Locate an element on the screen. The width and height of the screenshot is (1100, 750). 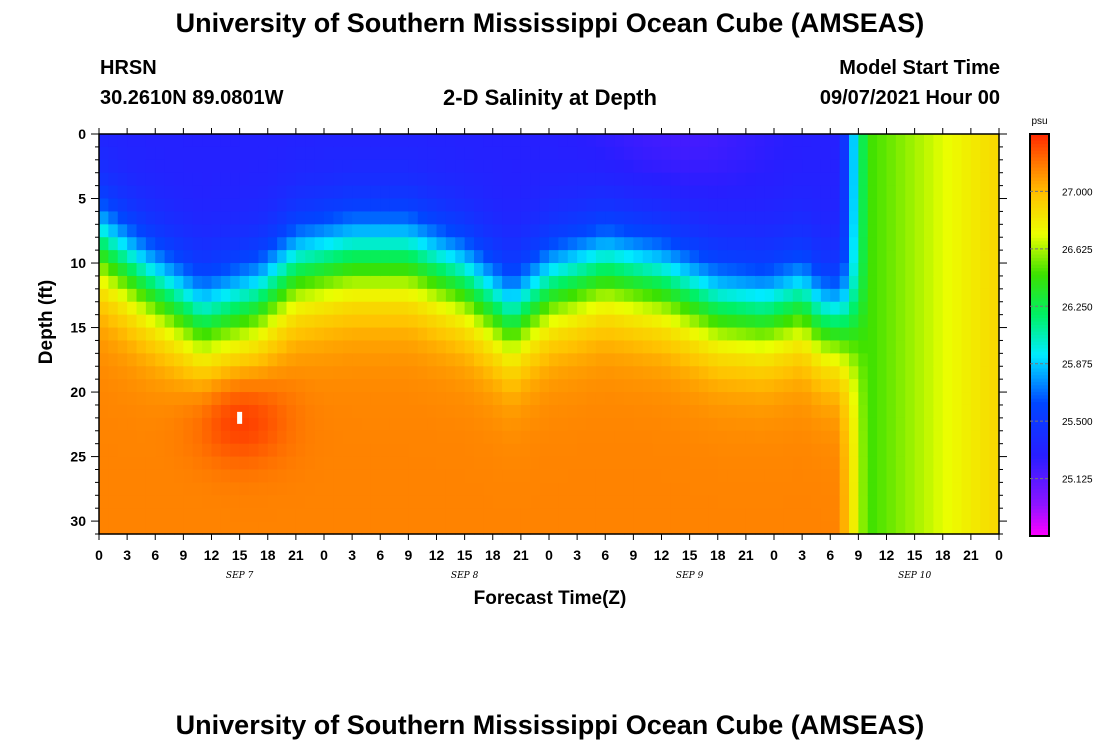
x-axis-label: Forecast Time(Z) is located at coordinates (550, 598).